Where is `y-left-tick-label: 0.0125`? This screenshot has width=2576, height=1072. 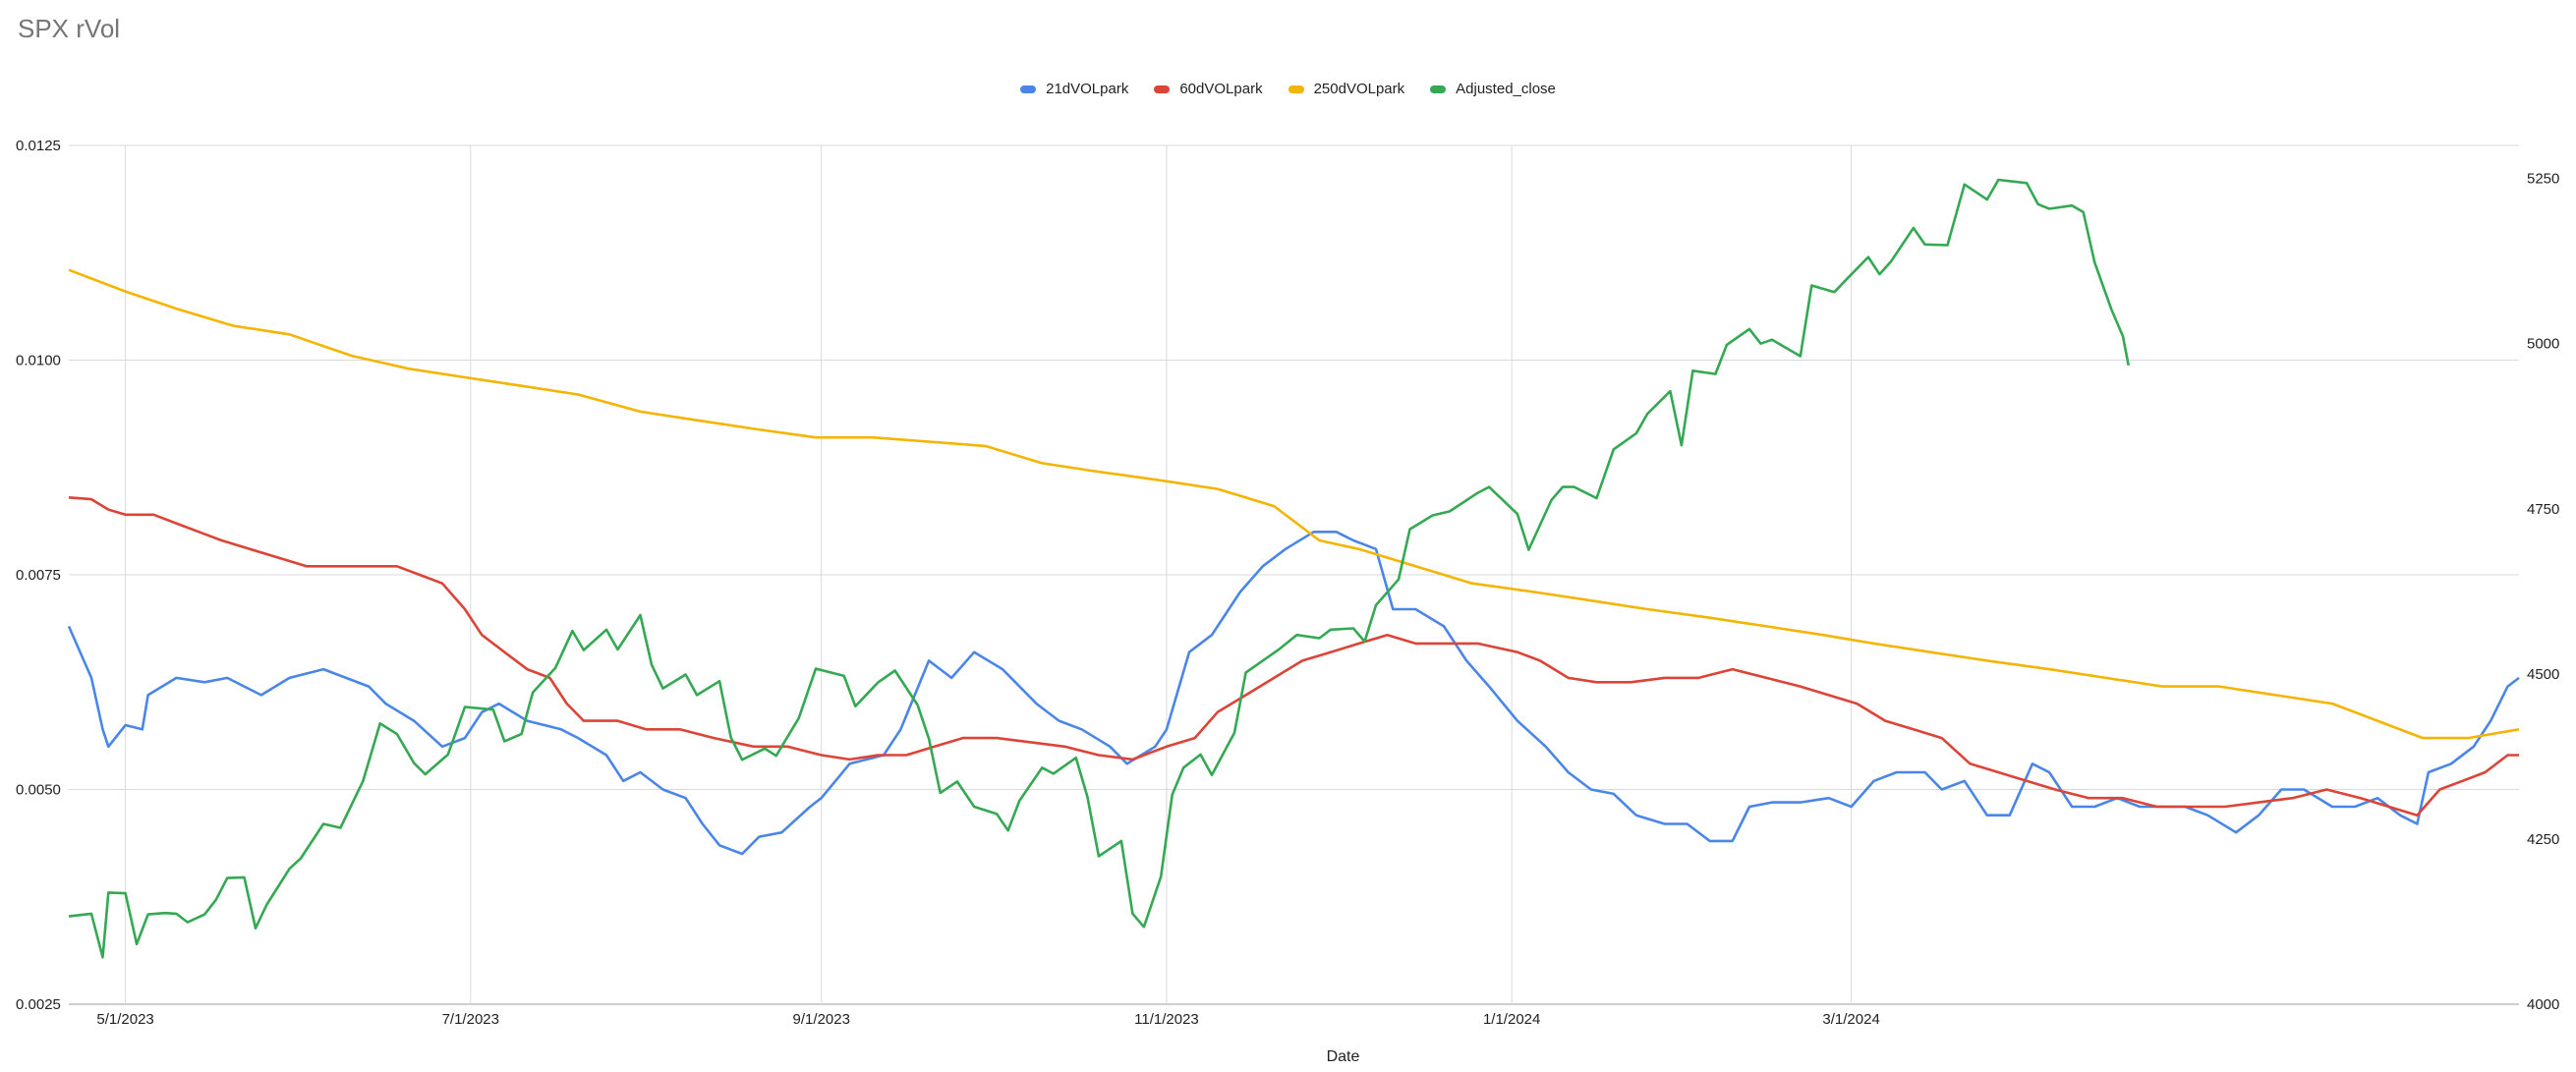 y-left-tick-label: 0.0125 is located at coordinates (38, 146).